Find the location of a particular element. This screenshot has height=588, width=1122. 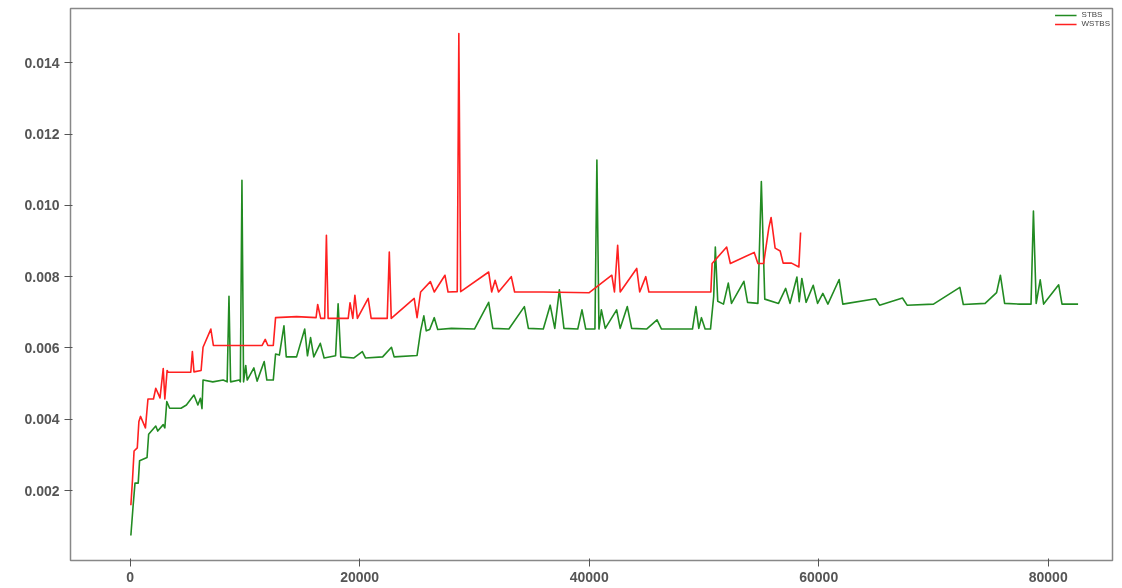

y-tick-label: 0.004 is located at coordinates (42, 419).